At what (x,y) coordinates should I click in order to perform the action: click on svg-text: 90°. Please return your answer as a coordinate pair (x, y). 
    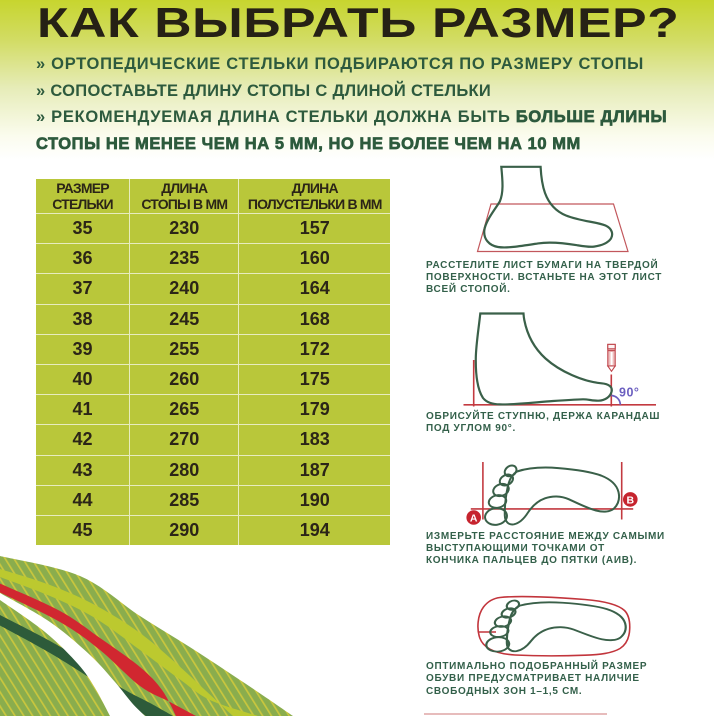
    Looking at the image, I should click on (629, 393).